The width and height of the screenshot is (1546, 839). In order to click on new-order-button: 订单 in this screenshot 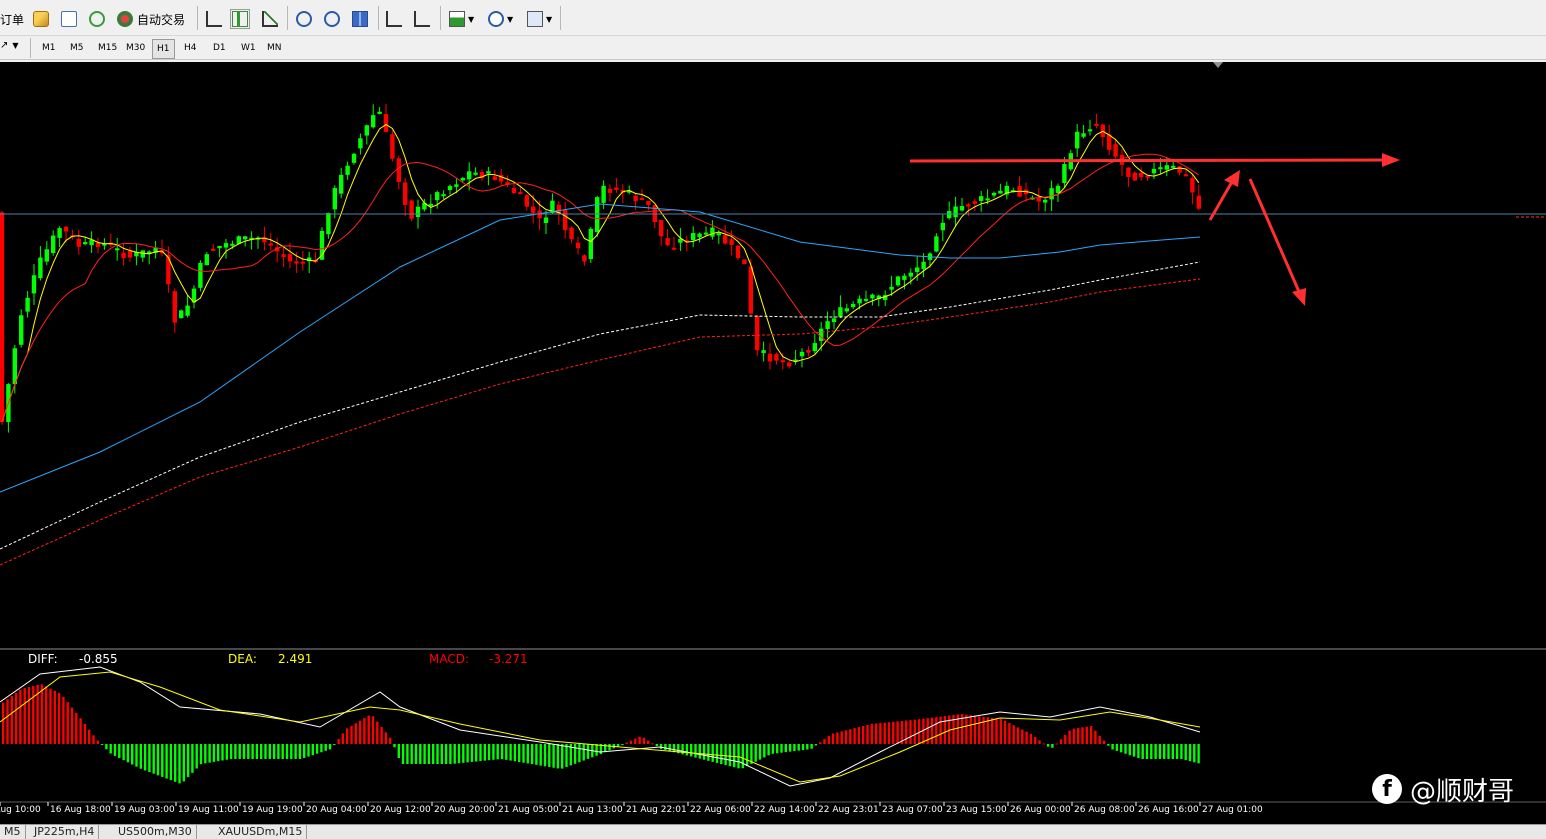, I will do `click(12, 19)`.